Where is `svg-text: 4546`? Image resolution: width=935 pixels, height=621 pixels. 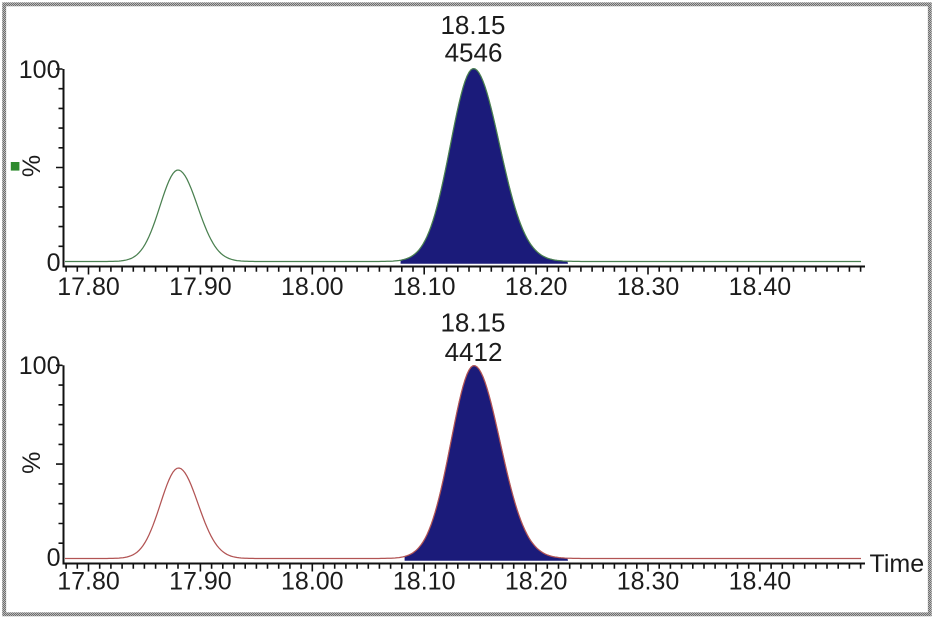 svg-text: 4546 is located at coordinates (474, 53).